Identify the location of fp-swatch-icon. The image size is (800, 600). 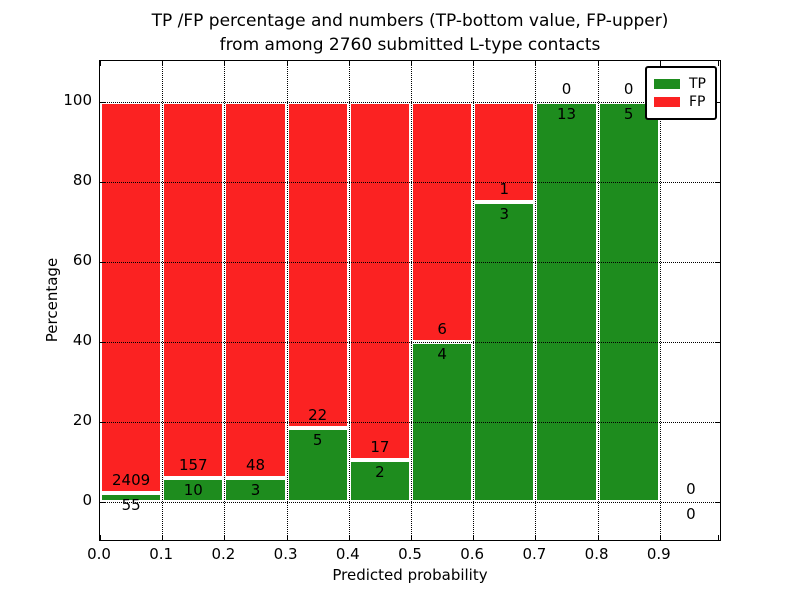
(667, 102).